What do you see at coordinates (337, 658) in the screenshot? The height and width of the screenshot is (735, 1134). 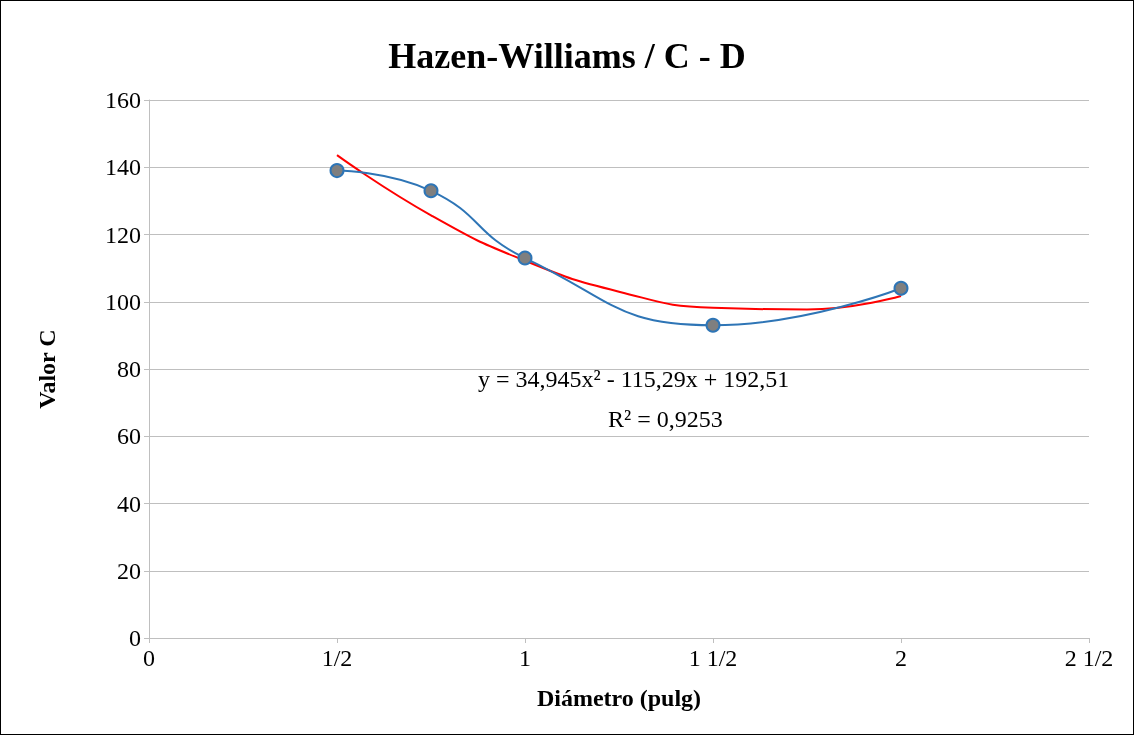 I see `x-tick-label: 1/2` at bounding box center [337, 658].